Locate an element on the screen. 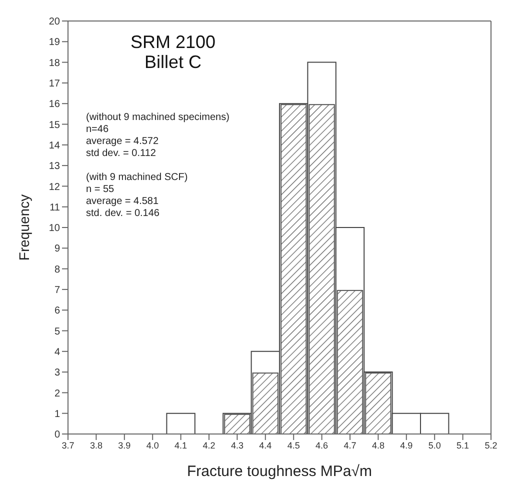  x-tick-label: 3.8 is located at coordinates (96, 445).